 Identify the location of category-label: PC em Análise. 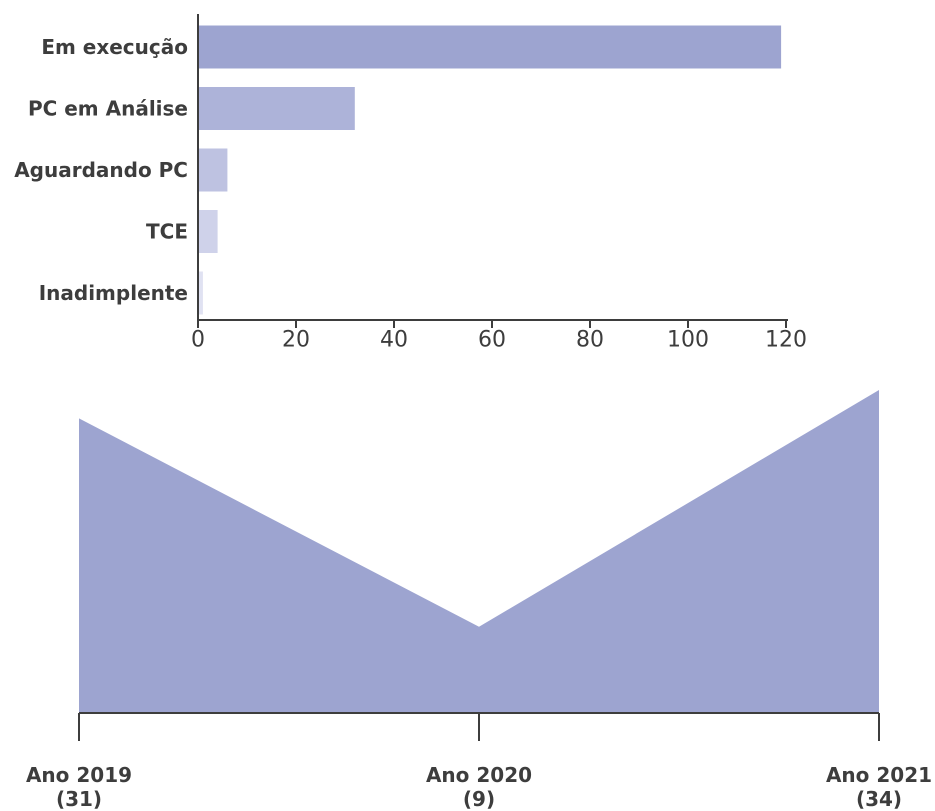
(108, 109).